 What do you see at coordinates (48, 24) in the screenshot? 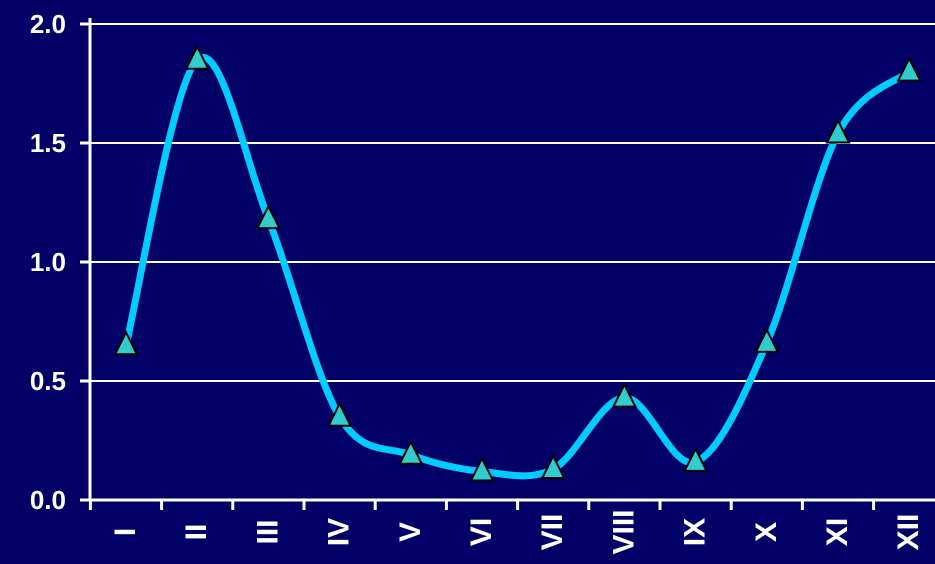
I see `y-tick-label: 2.0` at bounding box center [48, 24].